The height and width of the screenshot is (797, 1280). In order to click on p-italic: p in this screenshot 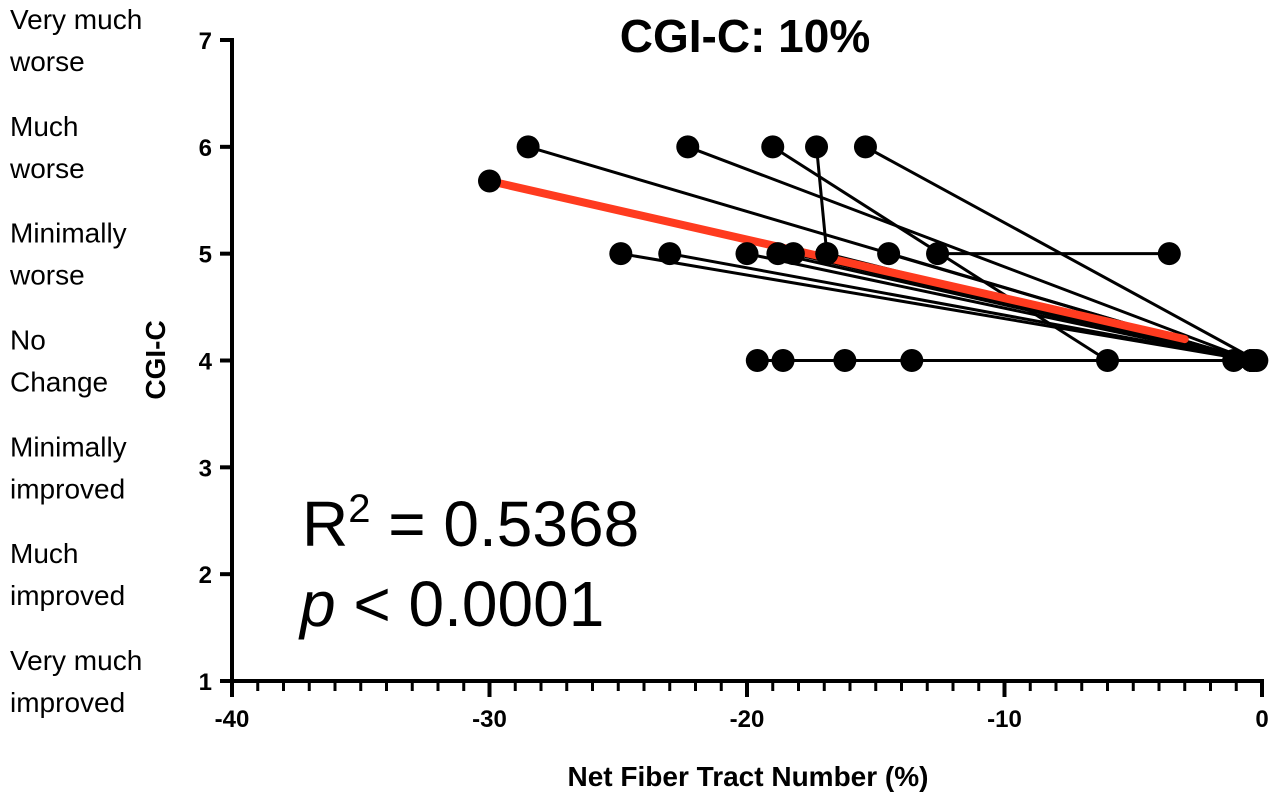, I will do `click(317, 604)`.